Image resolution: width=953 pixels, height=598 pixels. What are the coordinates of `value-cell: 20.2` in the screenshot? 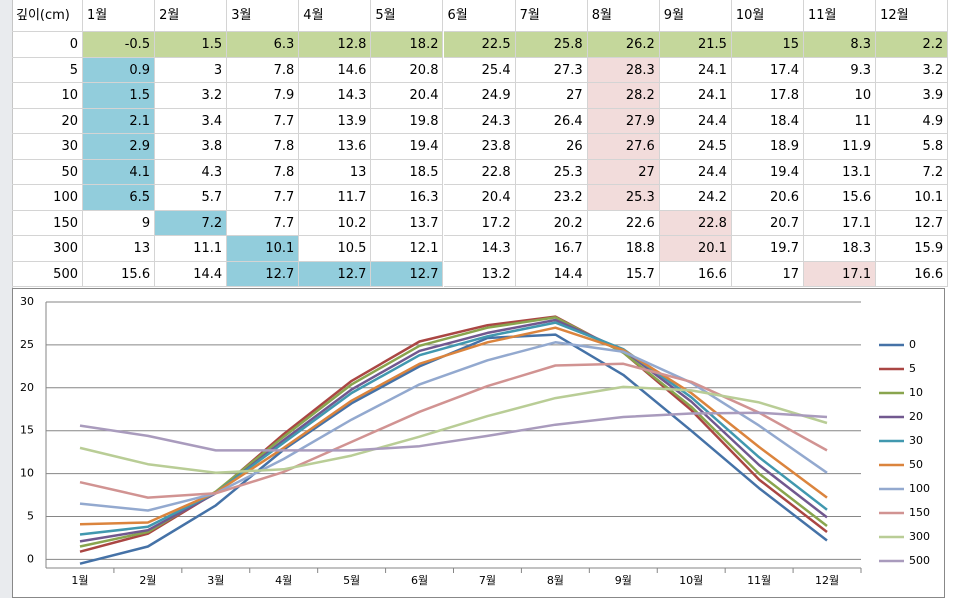 It's located at (551, 223).